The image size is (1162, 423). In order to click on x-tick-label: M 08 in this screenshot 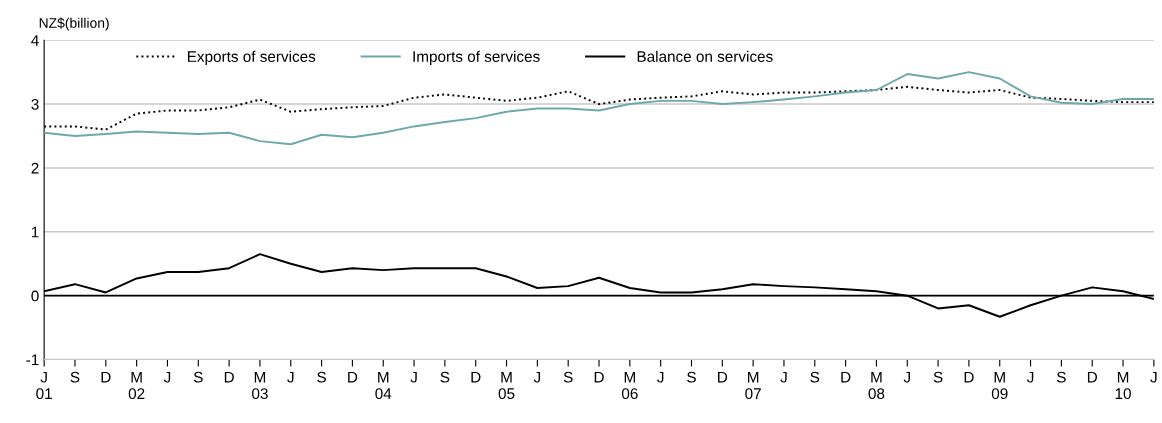, I will do `click(876, 385)`.